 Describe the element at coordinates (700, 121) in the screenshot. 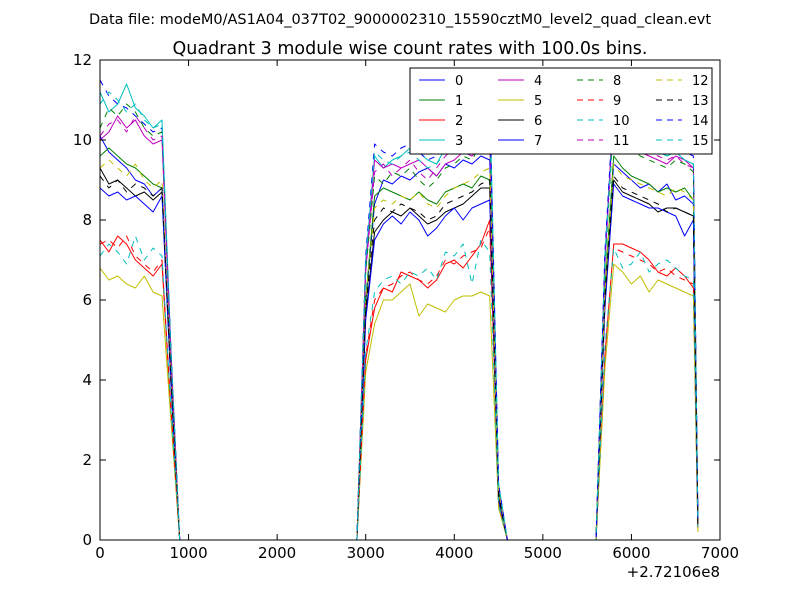

I see `legend-label-14: 14` at that location.